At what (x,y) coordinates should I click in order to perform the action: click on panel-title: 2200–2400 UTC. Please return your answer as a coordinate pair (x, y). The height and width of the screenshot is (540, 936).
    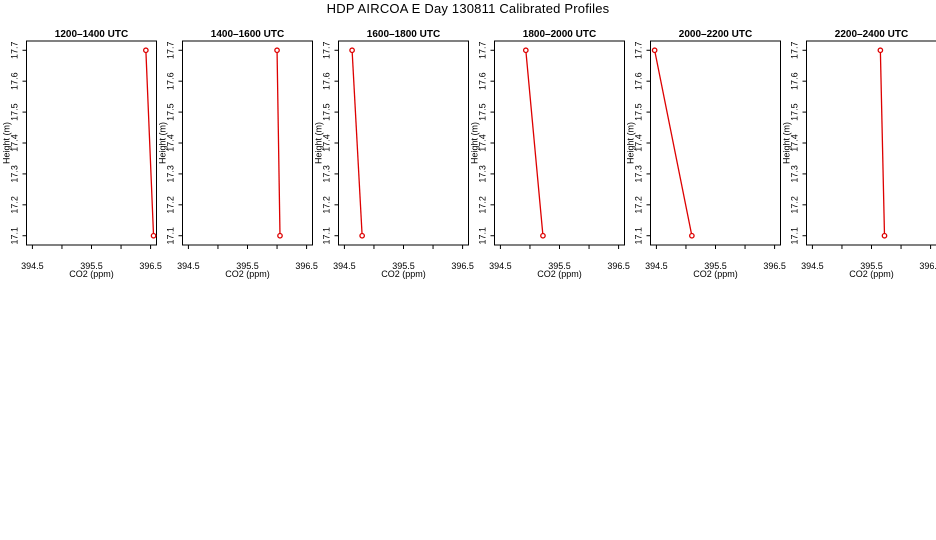
    Looking at the image, I should click on (871, 34).